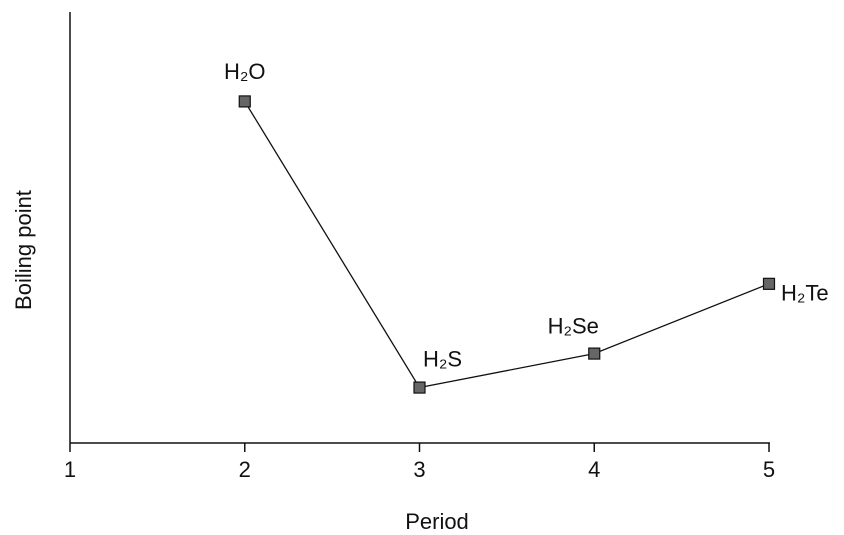 Image resolution: width=844 pixels, height=535 pixels. Describe the element at coordinates (437, 521) in the screenshot. I see `x-axis-label: Period` at that location.